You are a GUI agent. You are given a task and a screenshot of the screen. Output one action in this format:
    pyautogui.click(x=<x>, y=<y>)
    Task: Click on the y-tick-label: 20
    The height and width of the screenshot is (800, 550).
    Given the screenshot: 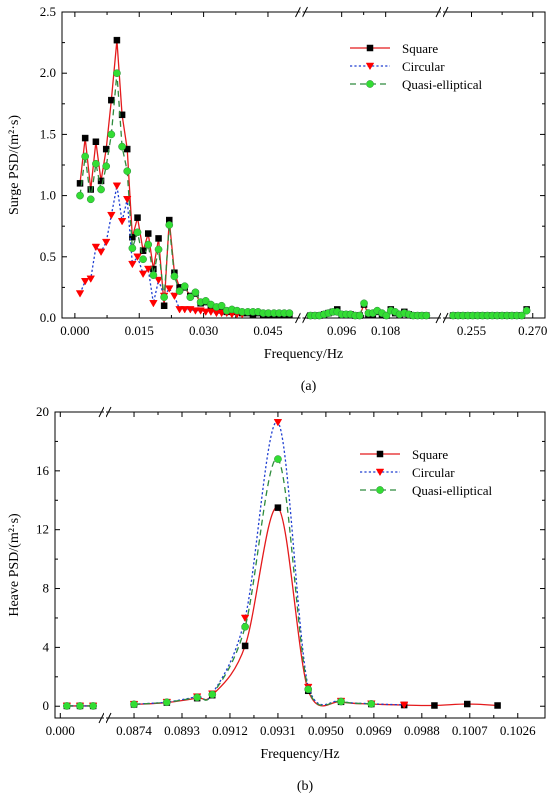 What is the action you would take?
    pyautogui.click(x=42, y=411)
    